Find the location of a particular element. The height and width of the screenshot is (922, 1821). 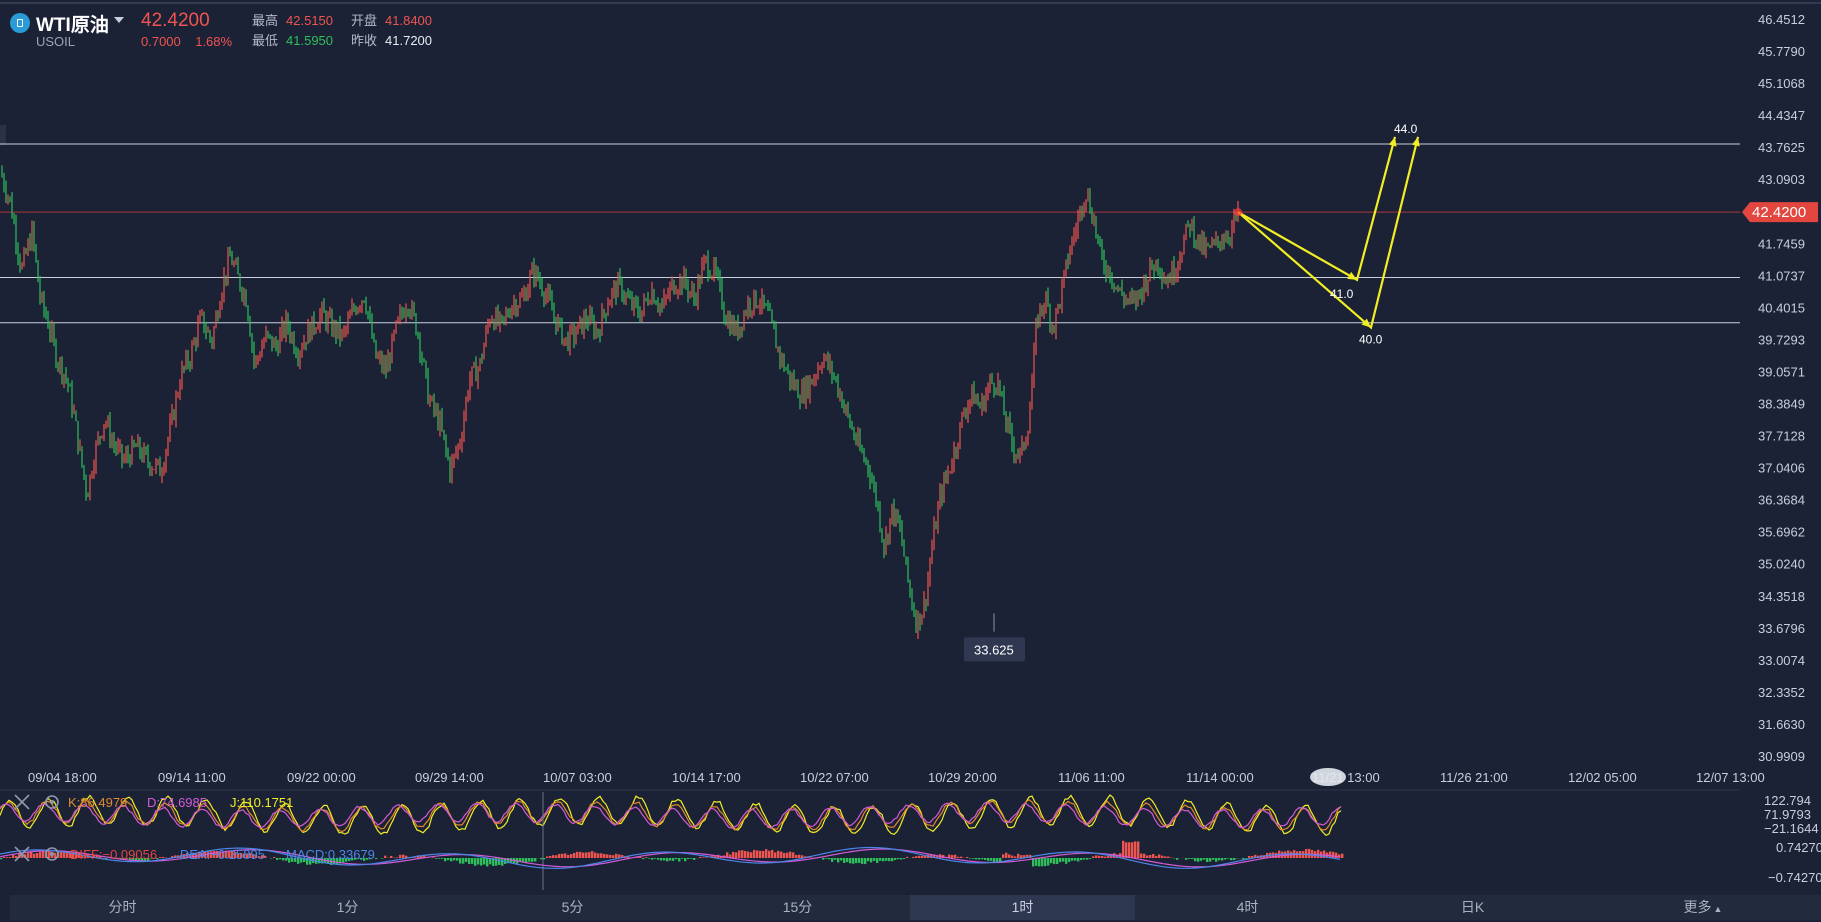

tab-intraday: 分时 is located at coordinates (122, 907).